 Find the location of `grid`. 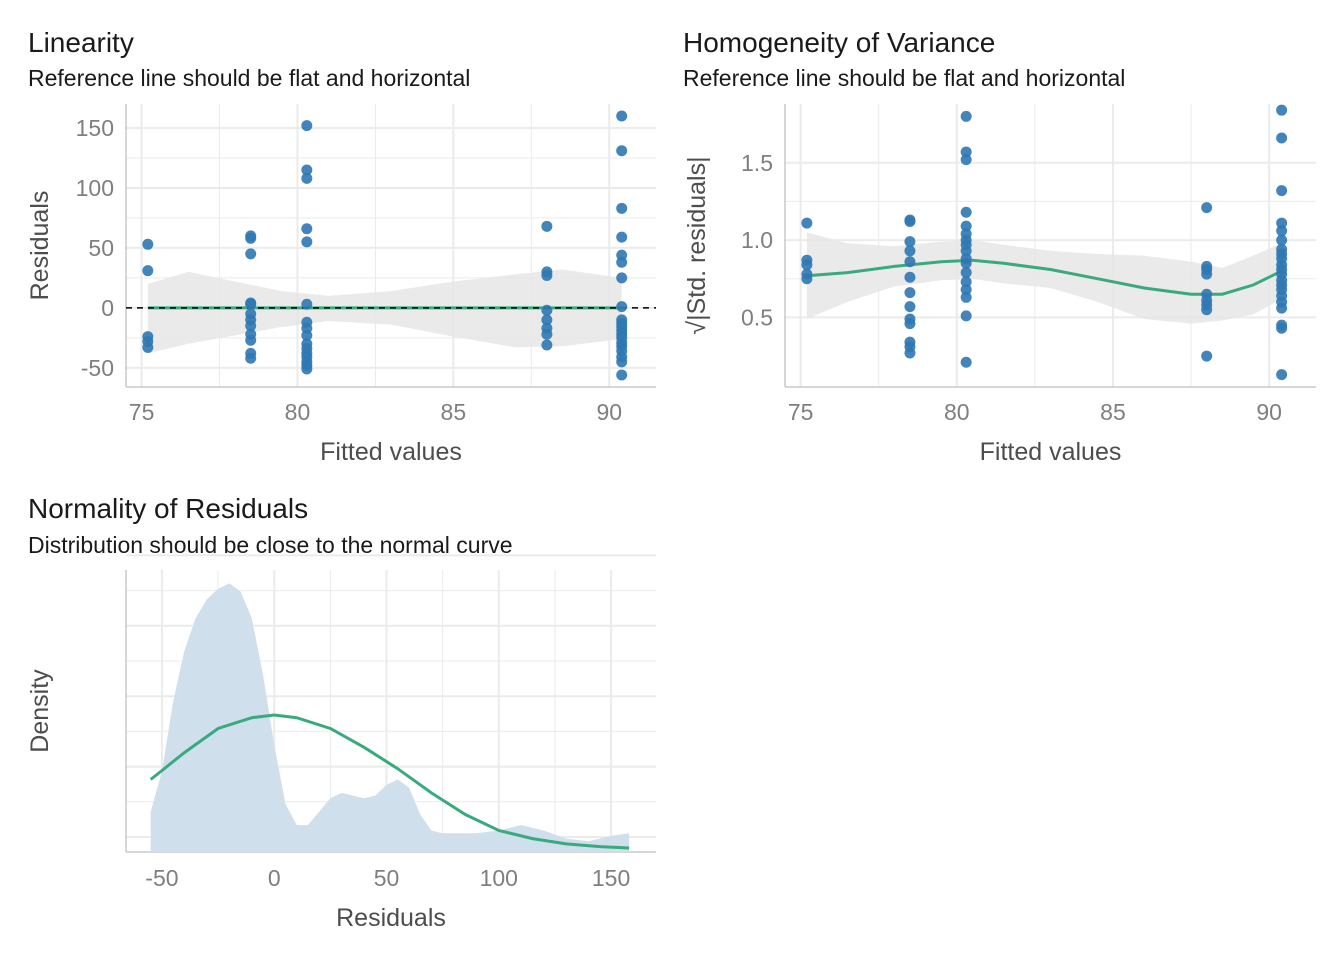

grid is located at coordinates (391, 245).